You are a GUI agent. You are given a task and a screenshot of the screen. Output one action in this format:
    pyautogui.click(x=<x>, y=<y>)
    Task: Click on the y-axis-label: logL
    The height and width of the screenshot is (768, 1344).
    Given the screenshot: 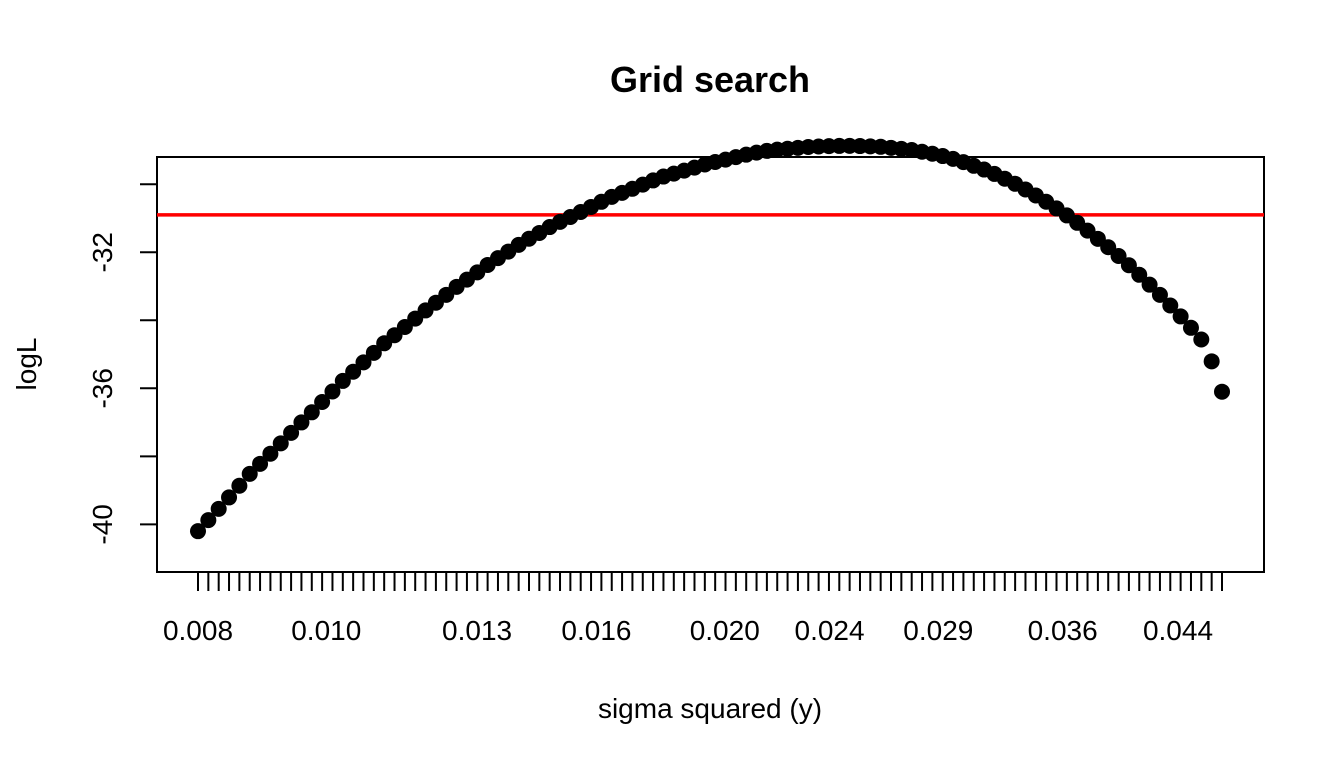 What is the action you would take?
    pyautogui.click(x=26, y=364)
    